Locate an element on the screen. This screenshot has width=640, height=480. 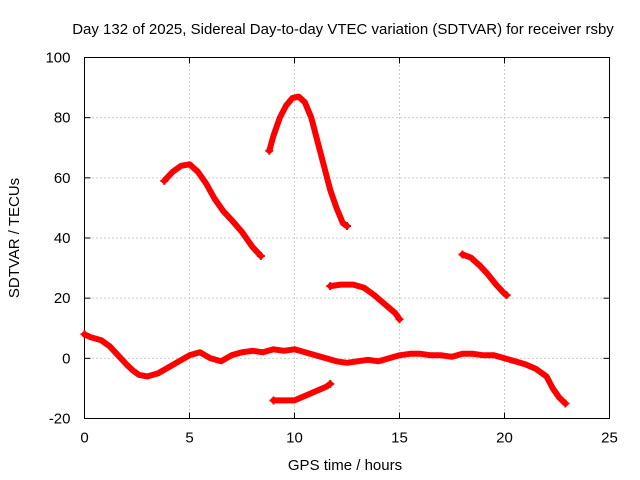
x-tick-label: 15 is located at coordinates (399, 438).